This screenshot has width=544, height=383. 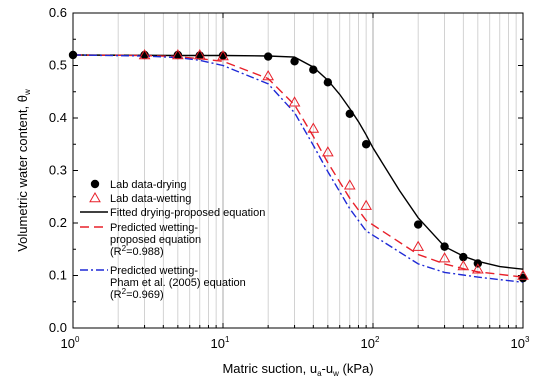 What do you see at coordinates (58, 327) in the screenshot?
I see `y-tick-label: 0.0` at bounding box center [58, 327].